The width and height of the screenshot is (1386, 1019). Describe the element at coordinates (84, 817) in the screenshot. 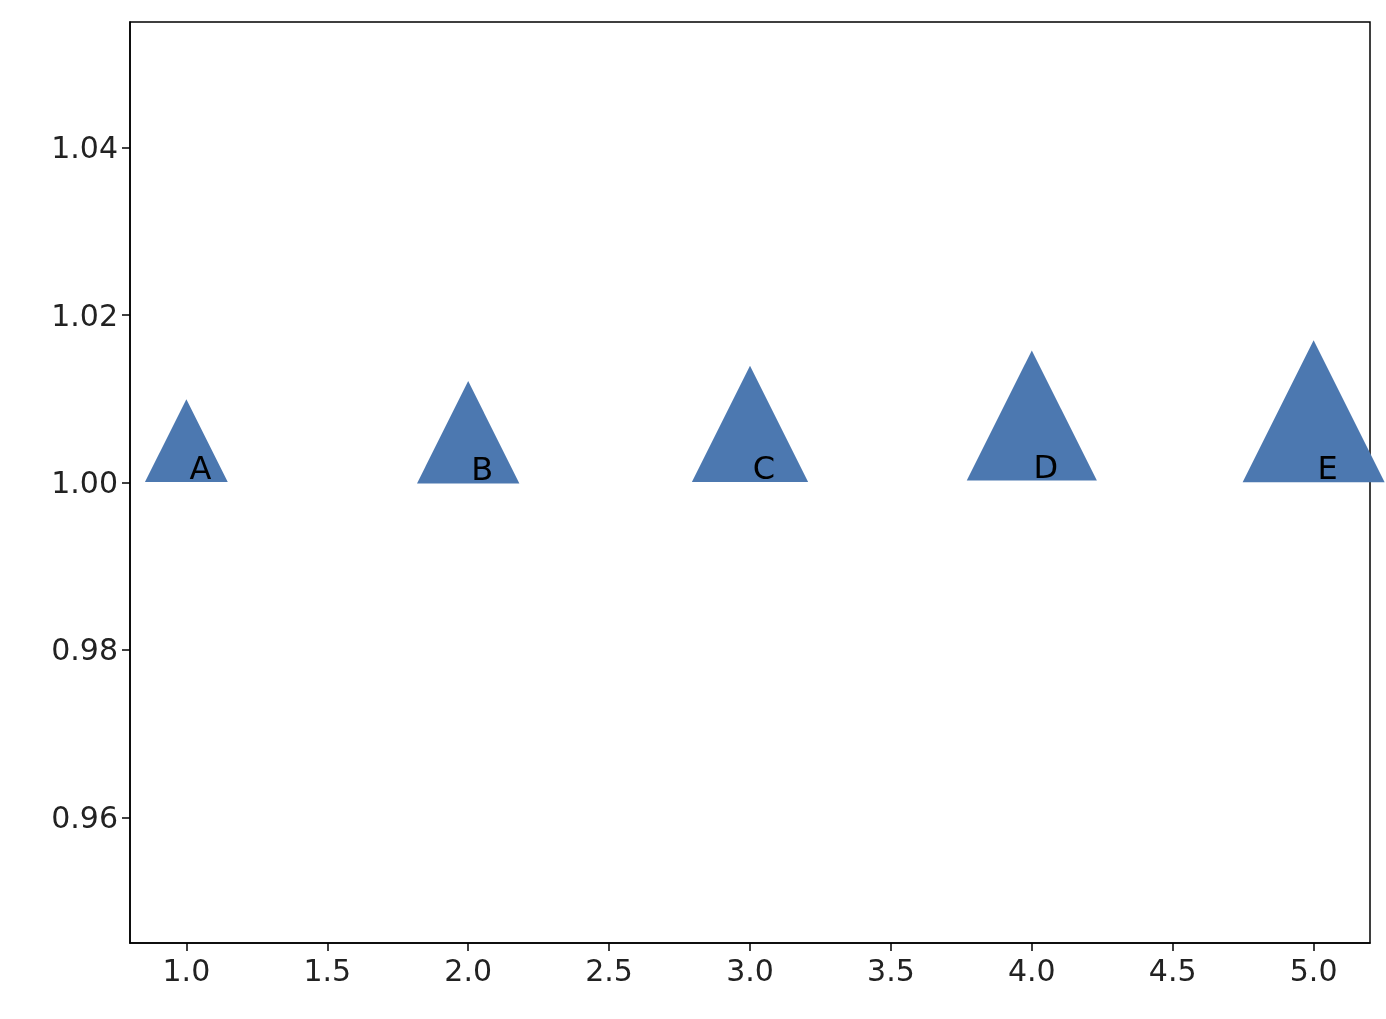

I see `y-tick-label: 0.96` at that location.